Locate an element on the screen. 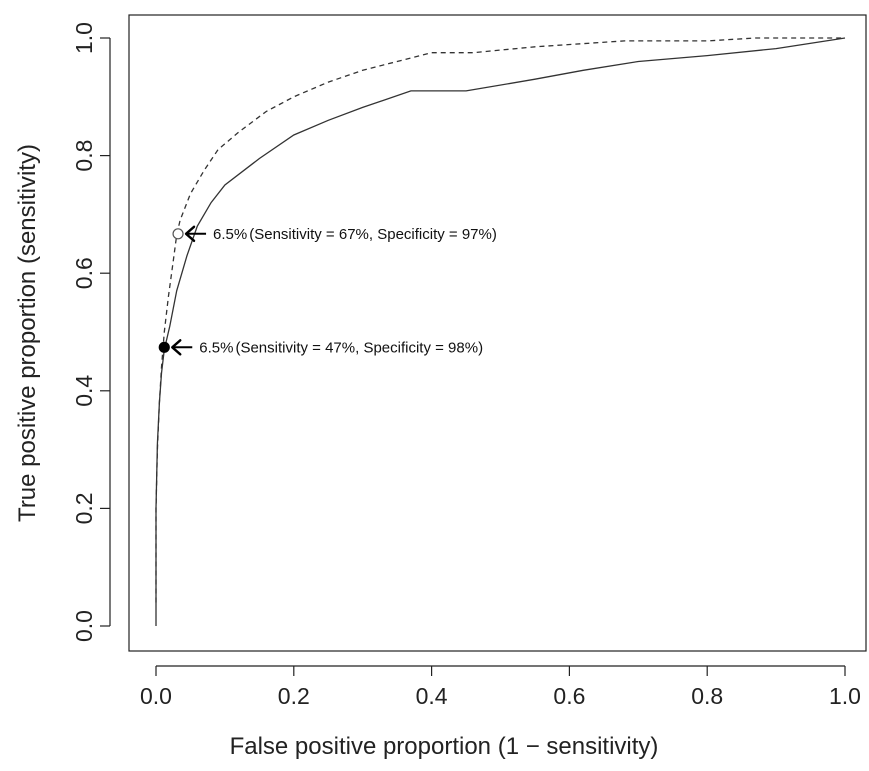 This screenshot has height=771, width=869. annotation-detail: (Sensitivity = 47%, Specificity = 98%) is located at coordinates (359, 347).